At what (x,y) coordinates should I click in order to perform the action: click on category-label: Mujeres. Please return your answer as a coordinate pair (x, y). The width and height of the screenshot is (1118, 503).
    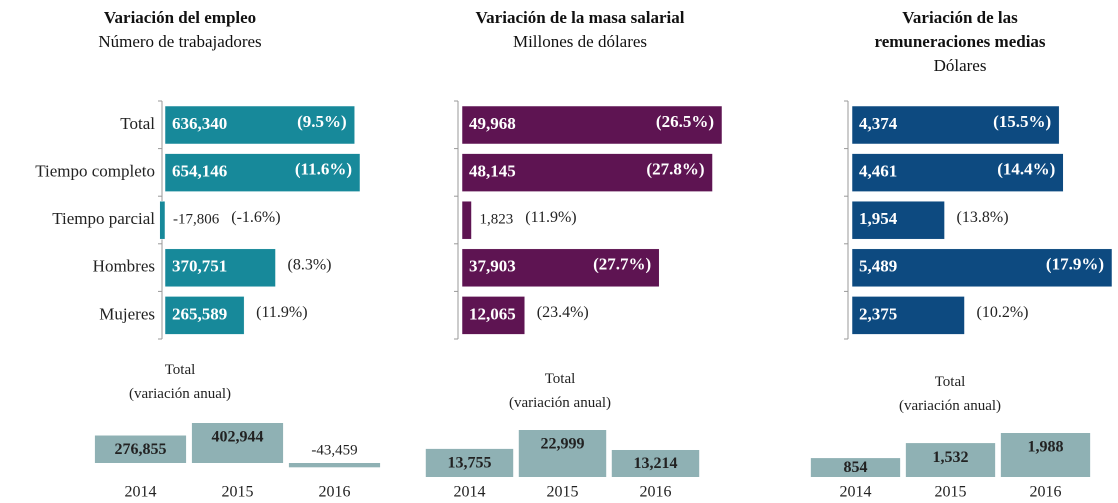
    Looking at the image, I should click on (127, 313).